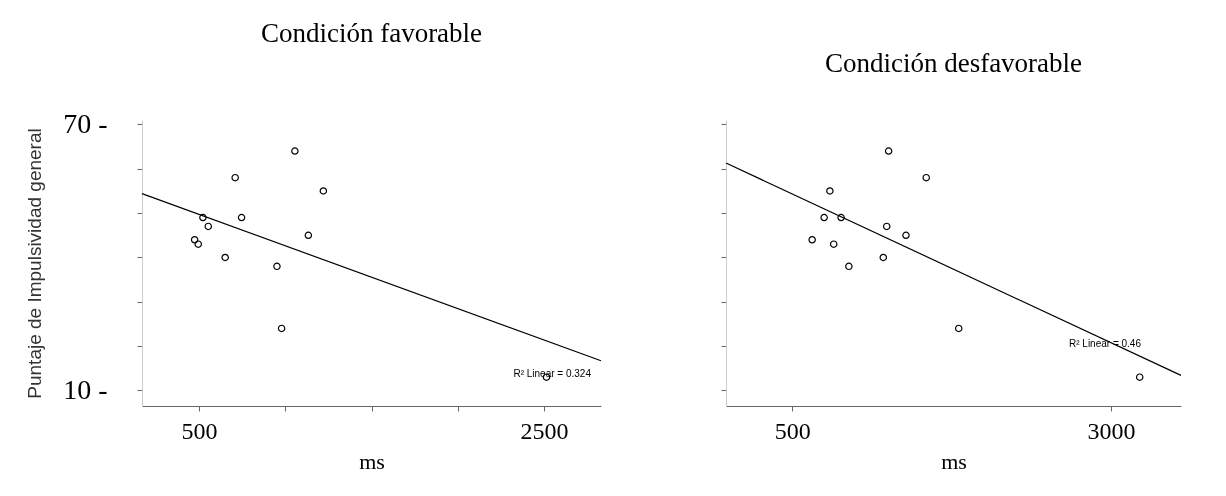 The height and width of the screenshot is (496, 1226). Describe the element at coordinates (1111, 430) in the screenshot. I see `x-tick-label: 3000` at that location.